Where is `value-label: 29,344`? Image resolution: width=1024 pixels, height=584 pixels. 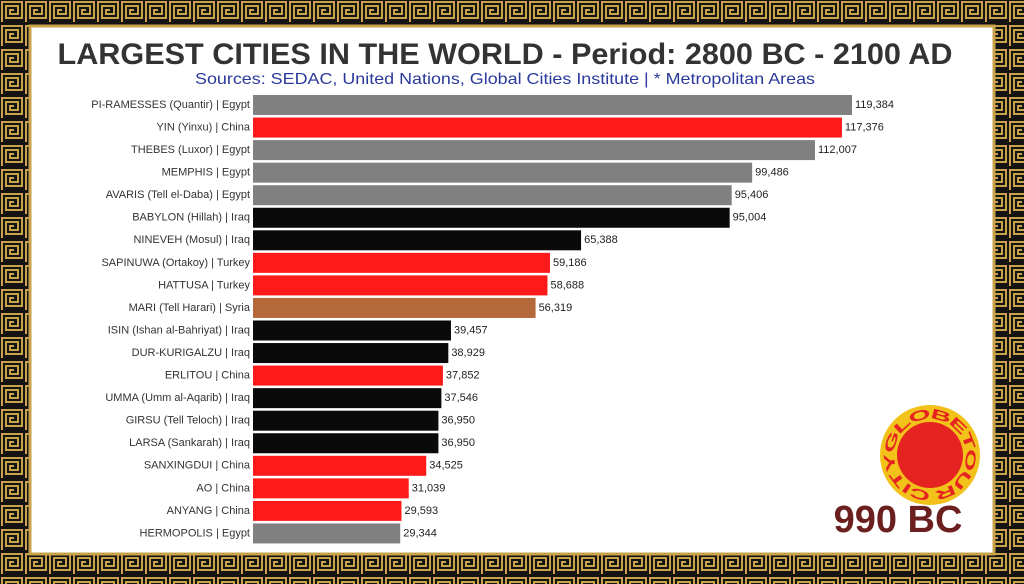 value-label: 29,344 is located at coordinates (420, 533).